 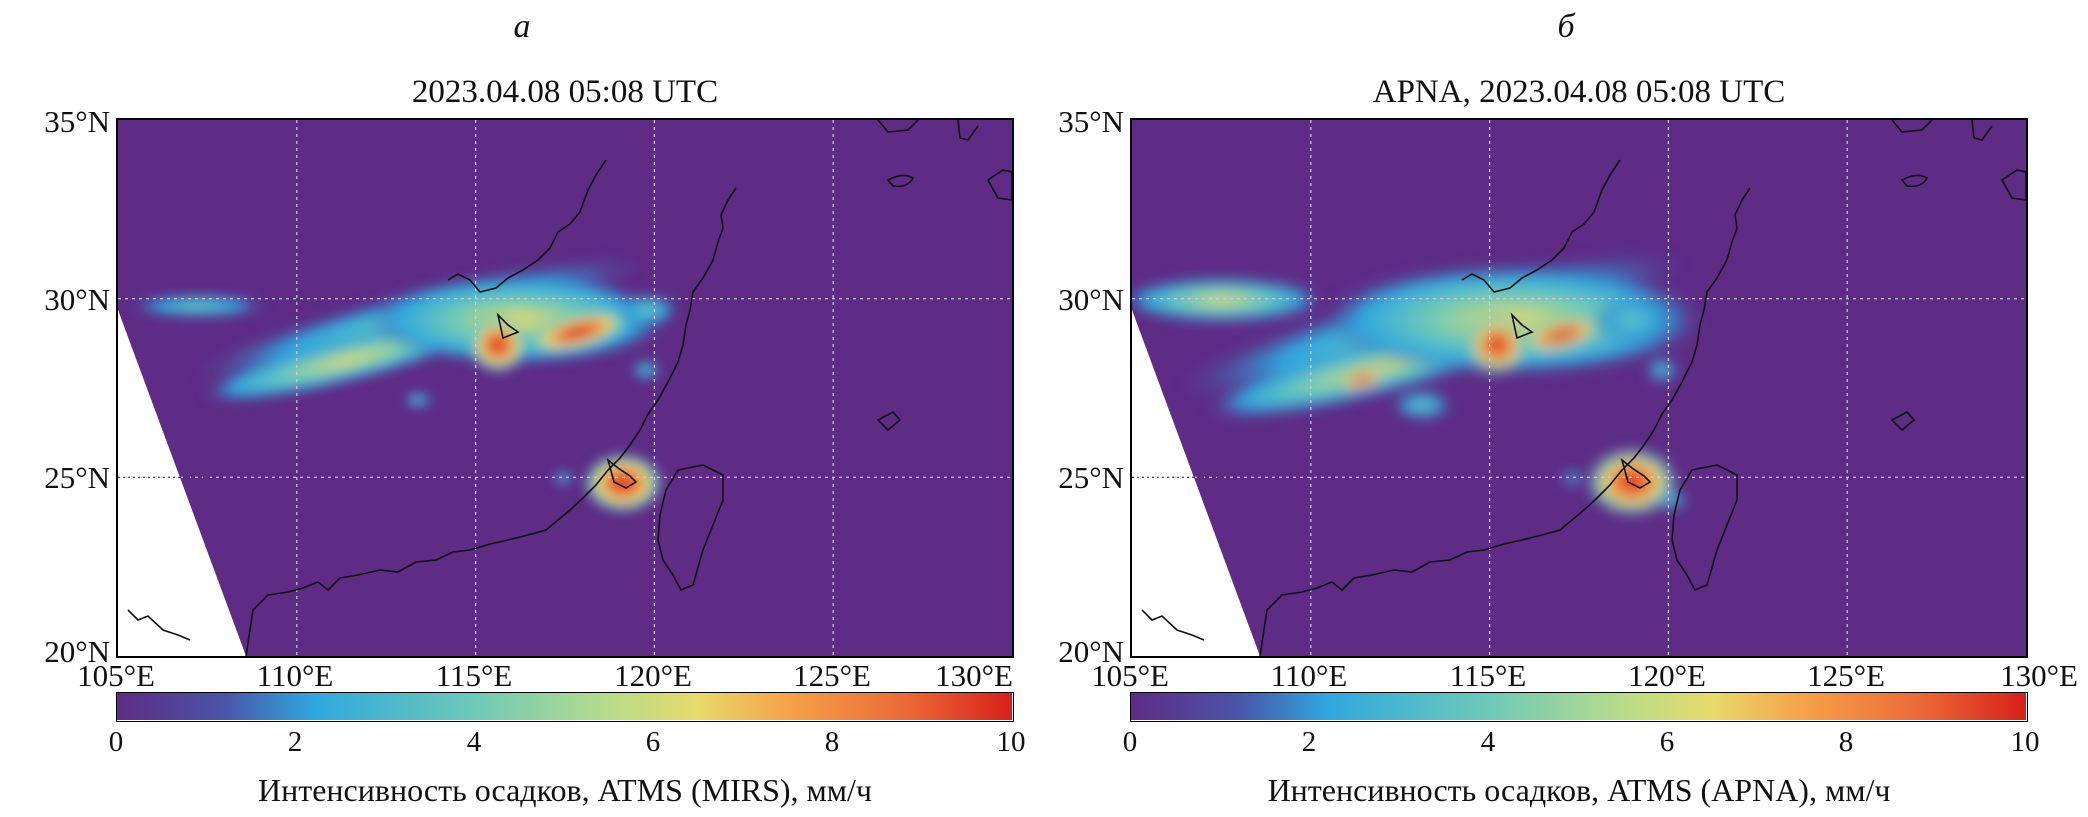 What do you see at coordinates (565, 790) in the screenshot?
I see `colorbar-label: Интенсивность осадков, ATMS (MIRS), мм/ч` at bounding box center [565, 790].